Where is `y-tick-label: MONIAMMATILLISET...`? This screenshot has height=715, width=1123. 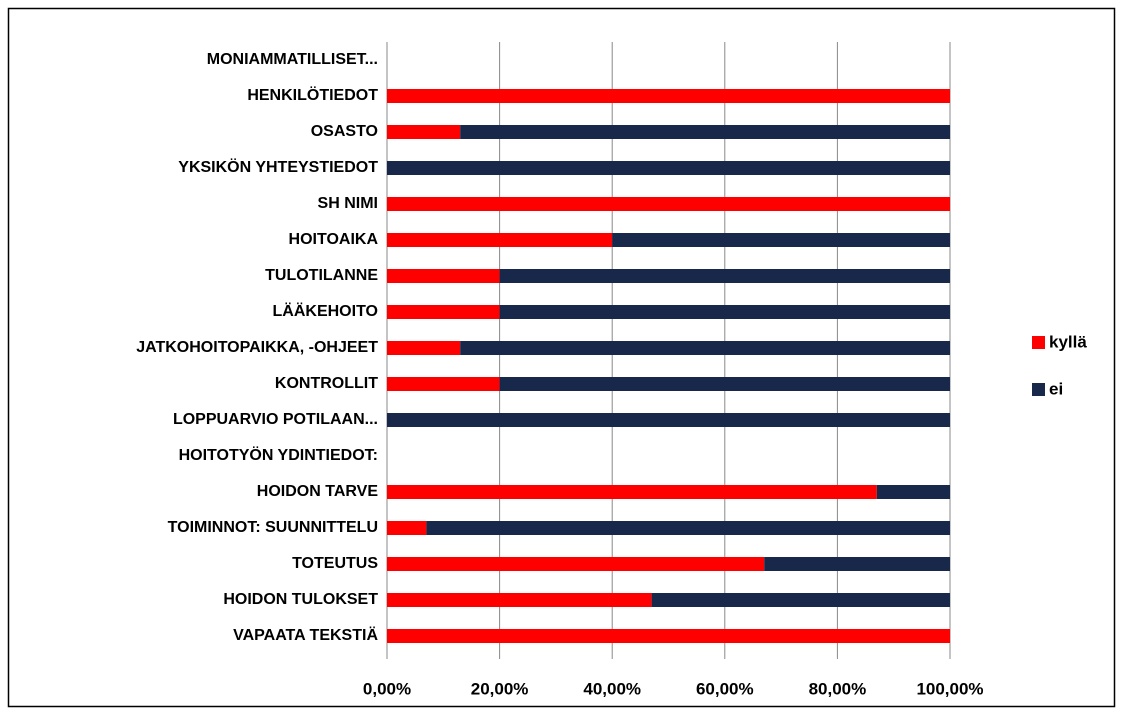 y-tick-label: MONIAMMATILLISET... is located at coordinates (292, 59).